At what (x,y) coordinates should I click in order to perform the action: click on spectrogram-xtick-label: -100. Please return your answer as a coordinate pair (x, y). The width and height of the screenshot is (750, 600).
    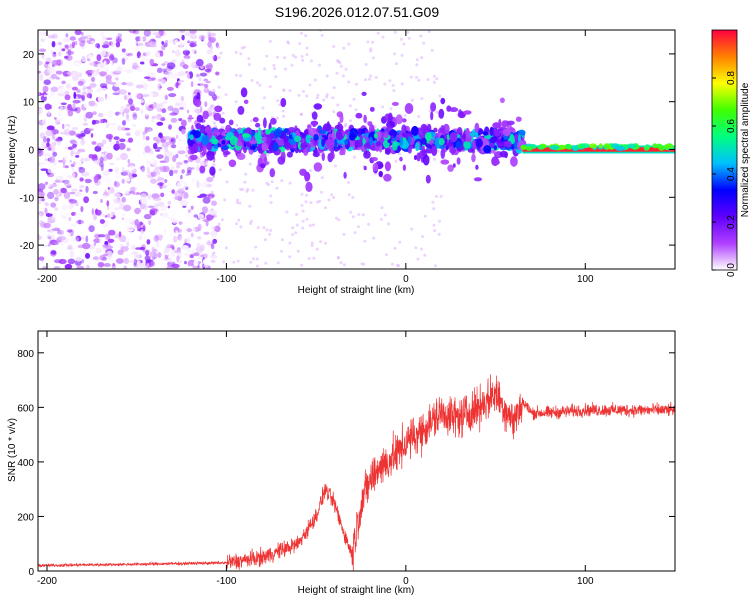
    Looking at the image, I should click on (226, 279).